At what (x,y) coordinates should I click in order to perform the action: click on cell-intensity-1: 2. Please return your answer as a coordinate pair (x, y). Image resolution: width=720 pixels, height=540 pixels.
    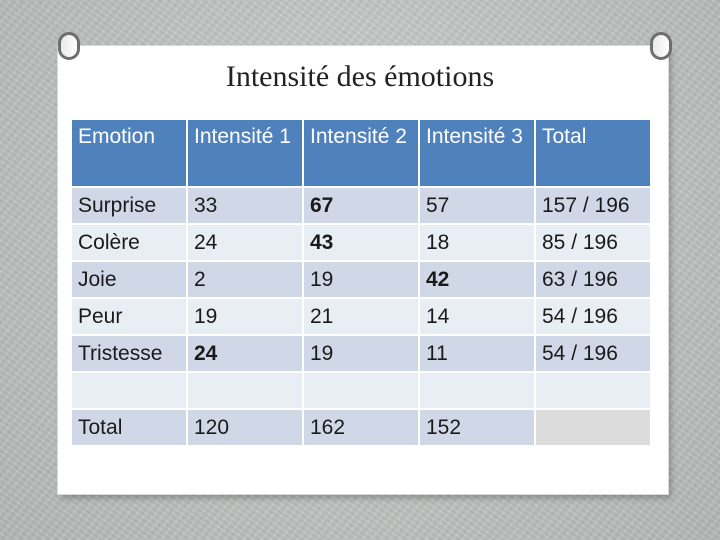
    Looking at the image, I should click on (245, 279).